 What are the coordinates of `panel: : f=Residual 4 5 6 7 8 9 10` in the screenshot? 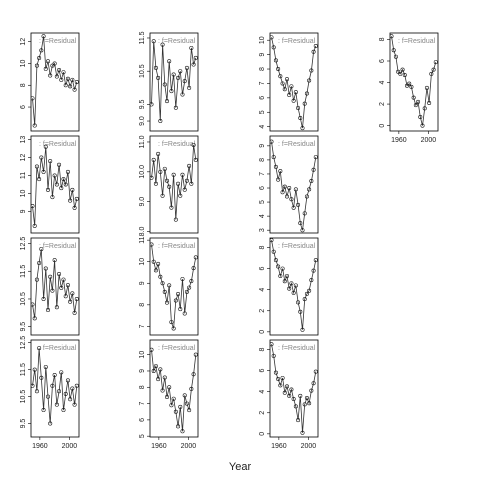 It's located at (289, 82).